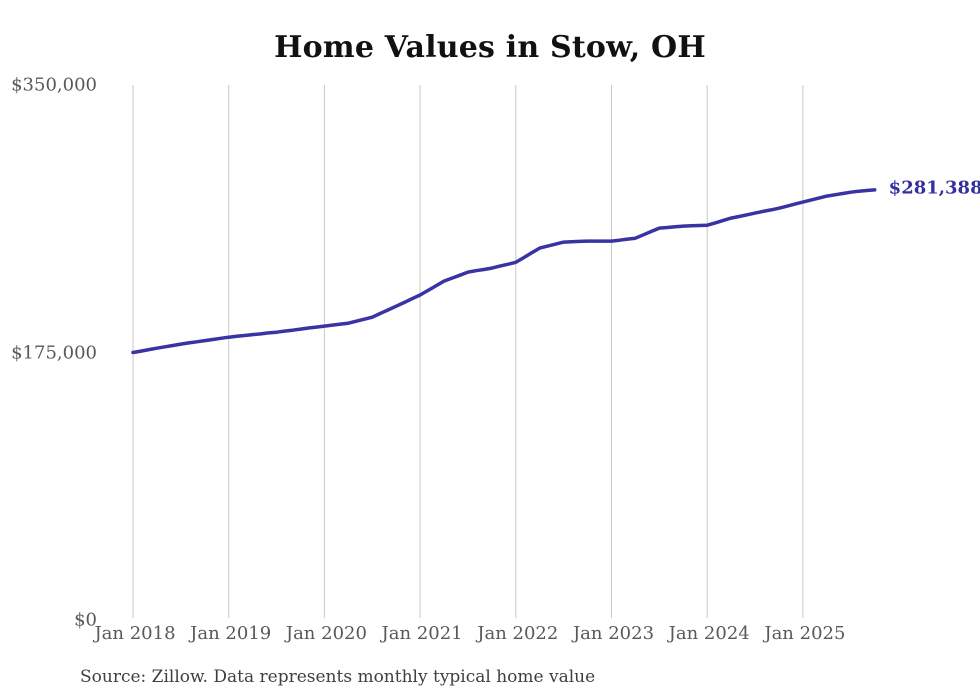  What do you see at coordinates (54, 352) in the screenshot?
I see `y-tick-label: $175,000` at bounding box center [54, 352].